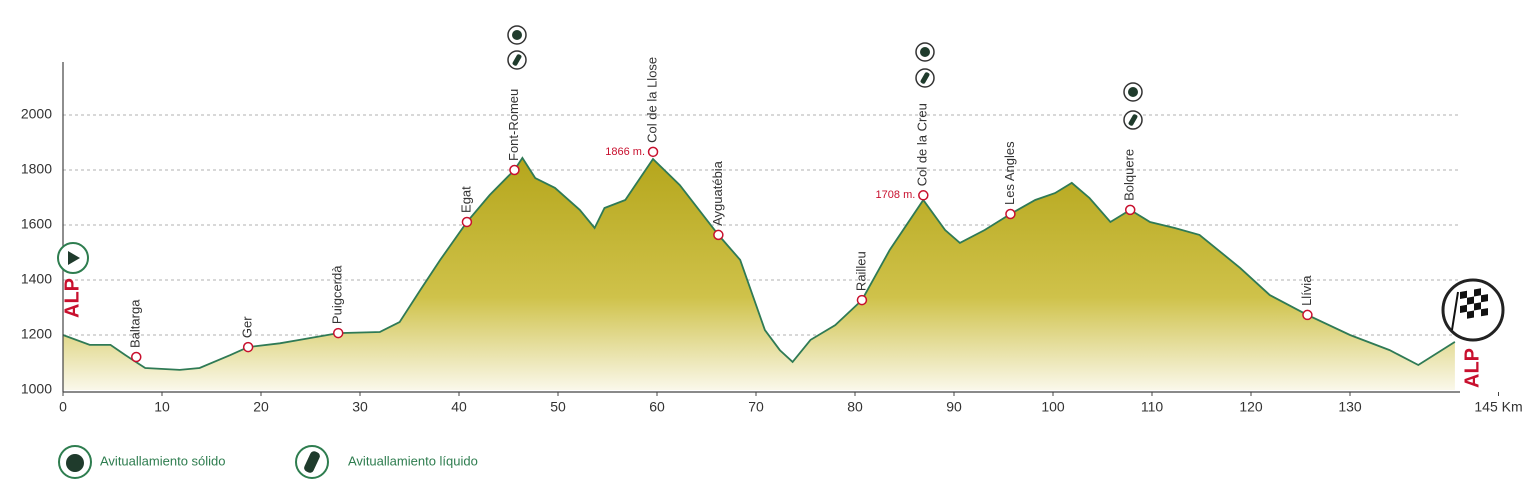 The width and height of the screenshot is (1534, 494). Describe the element at coordinates (1498, 407) in the screenshot. I see `x-tick-label: 145 Km` at that location.